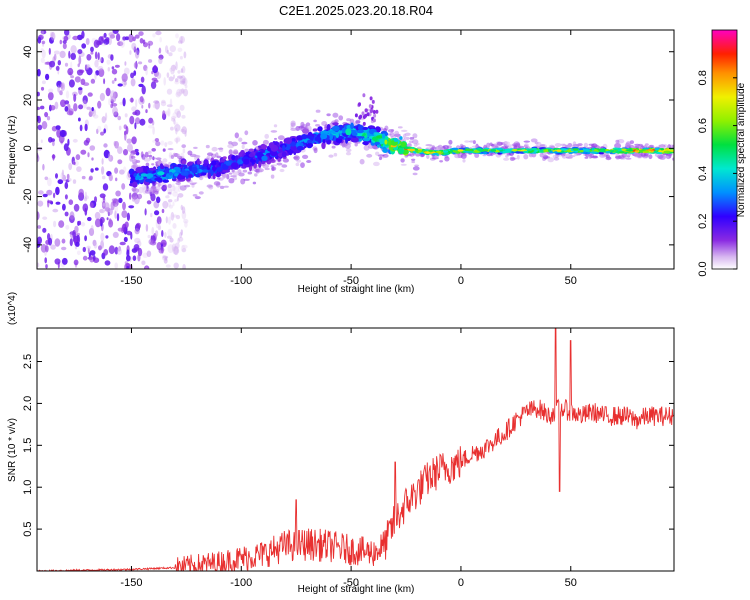  What do you see at coordinates (28, 197) in the screenshot?
I see `y-tick-label: -20` at bounding box center [28, 197].